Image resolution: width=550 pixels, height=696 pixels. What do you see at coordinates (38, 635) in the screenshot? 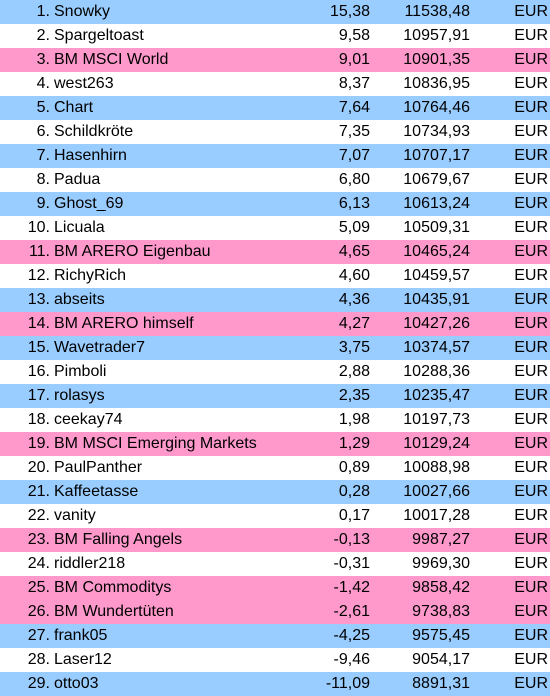
I see `rank-cell: 27.` at bounding box center [38, 635].